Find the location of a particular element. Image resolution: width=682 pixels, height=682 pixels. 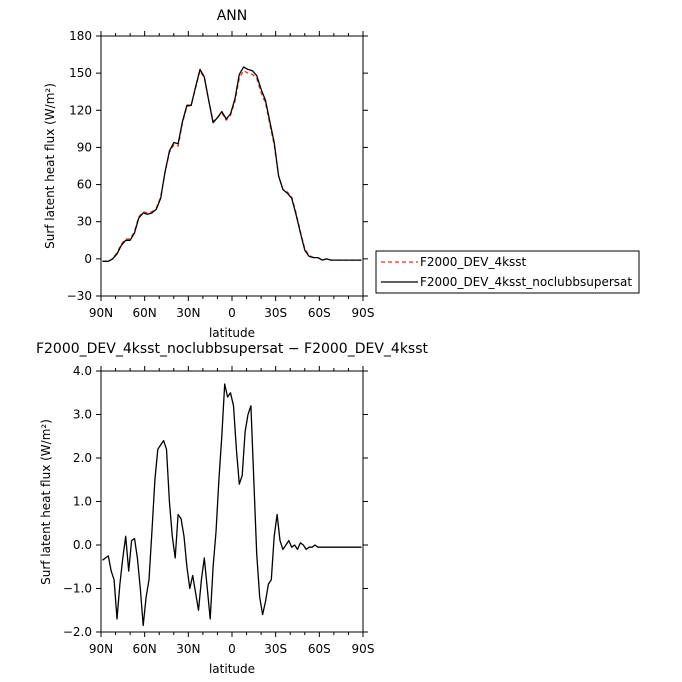

top-x-tick-label: 30N is located at coordinates (188, 313).